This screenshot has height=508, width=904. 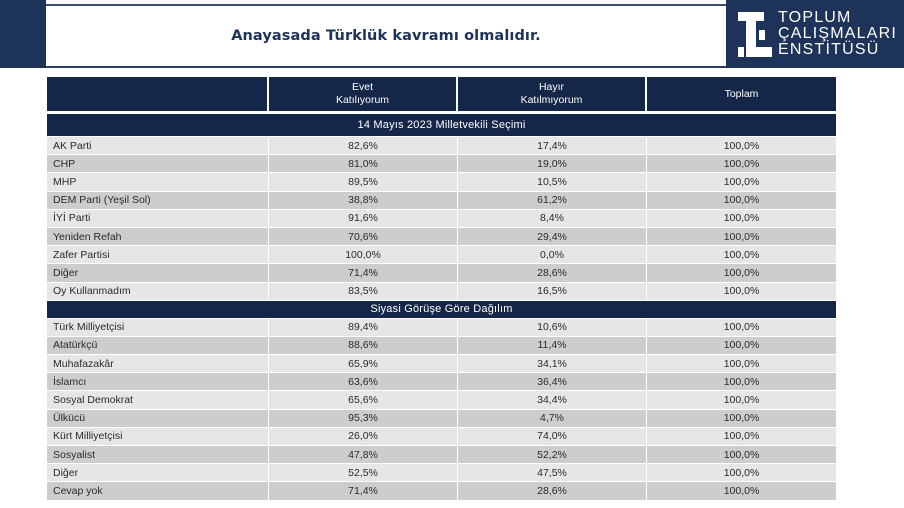 I want to click on evet-value: 65,6%, so click(x=363, y=399).